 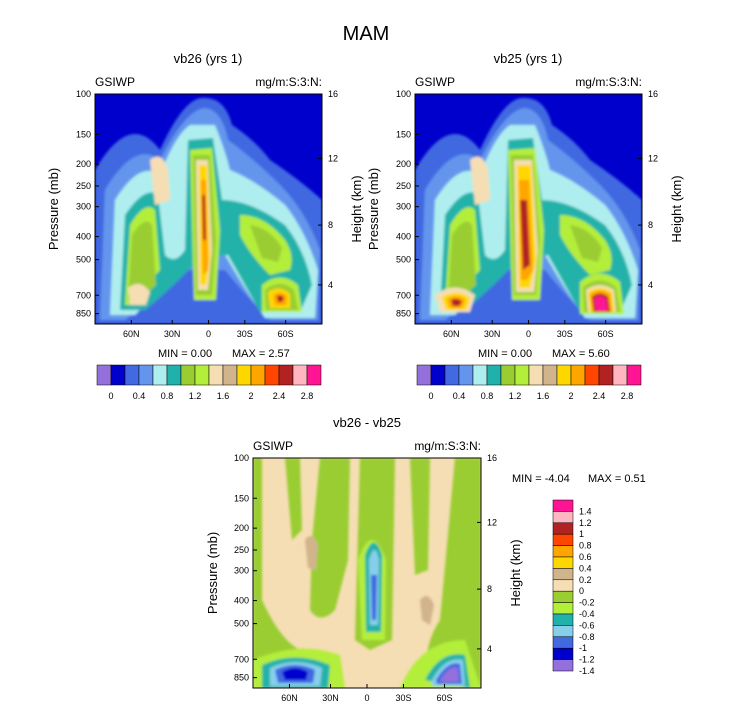 What do you see at coordinates (587, 603) in the screenshot?
I see `colorbar-label: -0.2` at bounding box center [587, 603].